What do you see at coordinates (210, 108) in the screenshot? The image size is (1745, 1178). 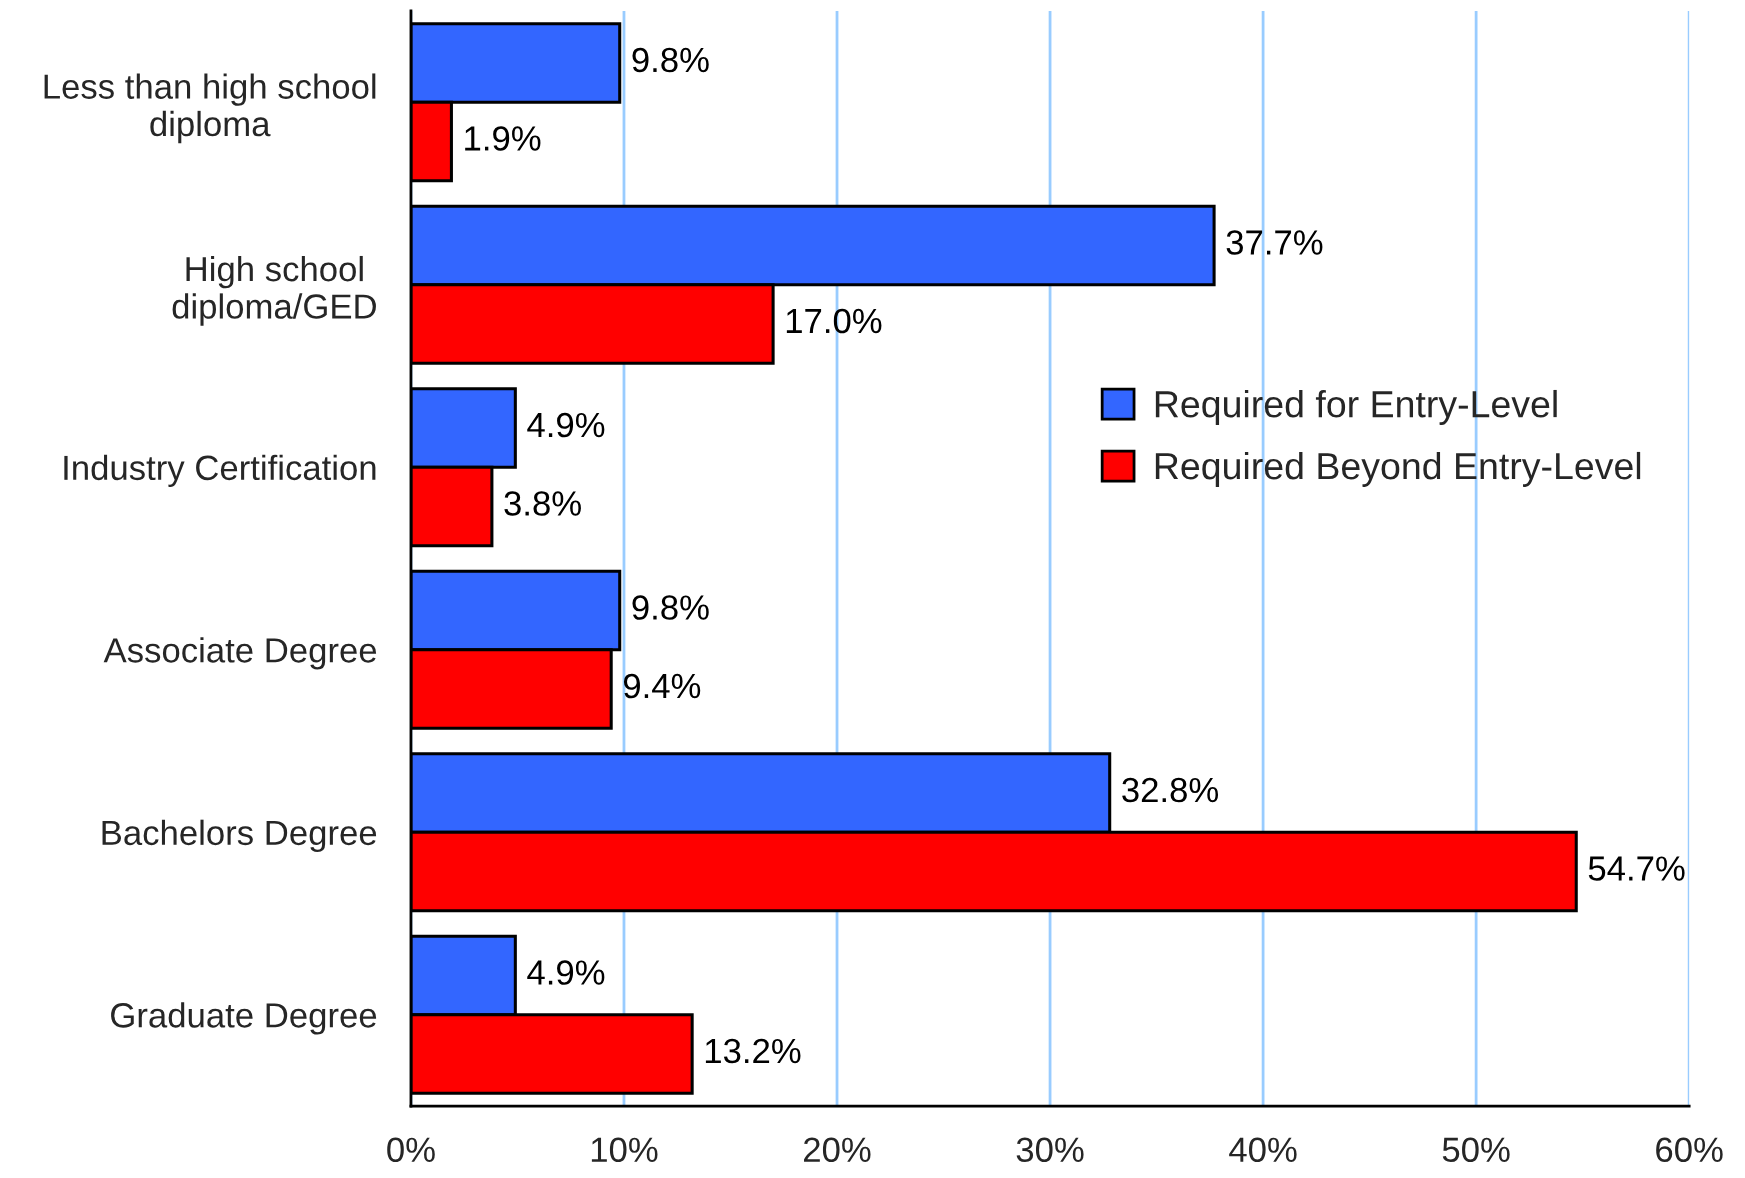 I see `y-tick-label: Less than high school diploma` at bounding box center [210, 108].